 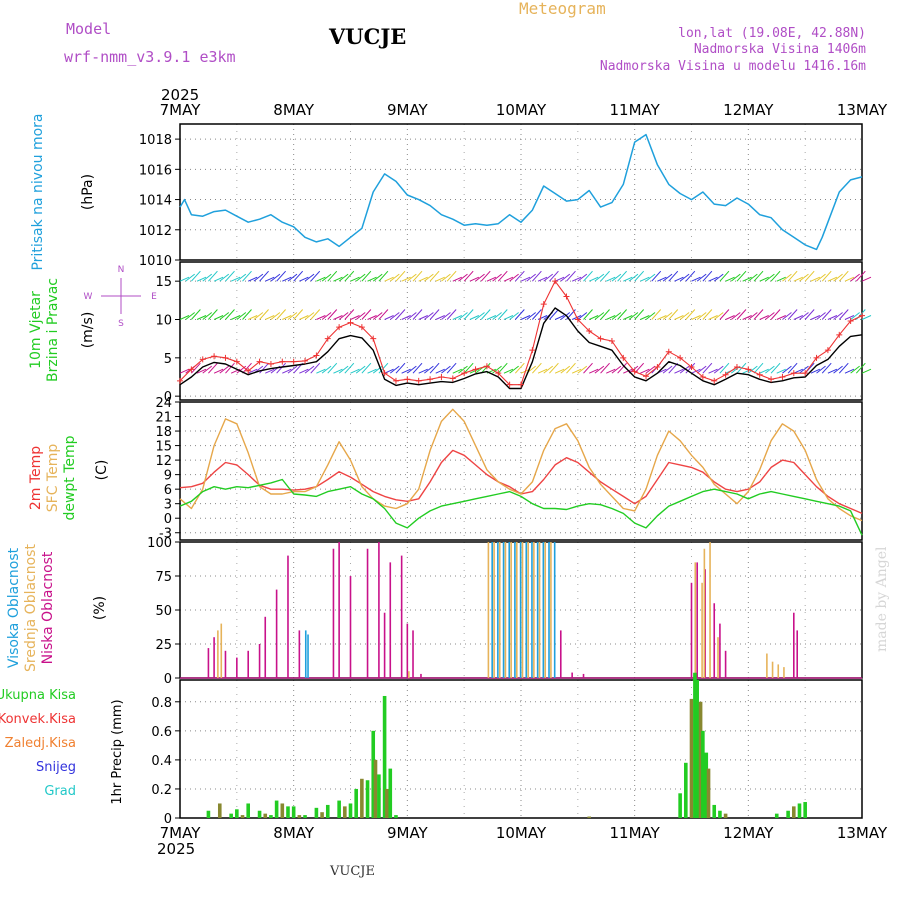 I want to click on x-tick-top: 9MAY, so click(x=408, y=110).